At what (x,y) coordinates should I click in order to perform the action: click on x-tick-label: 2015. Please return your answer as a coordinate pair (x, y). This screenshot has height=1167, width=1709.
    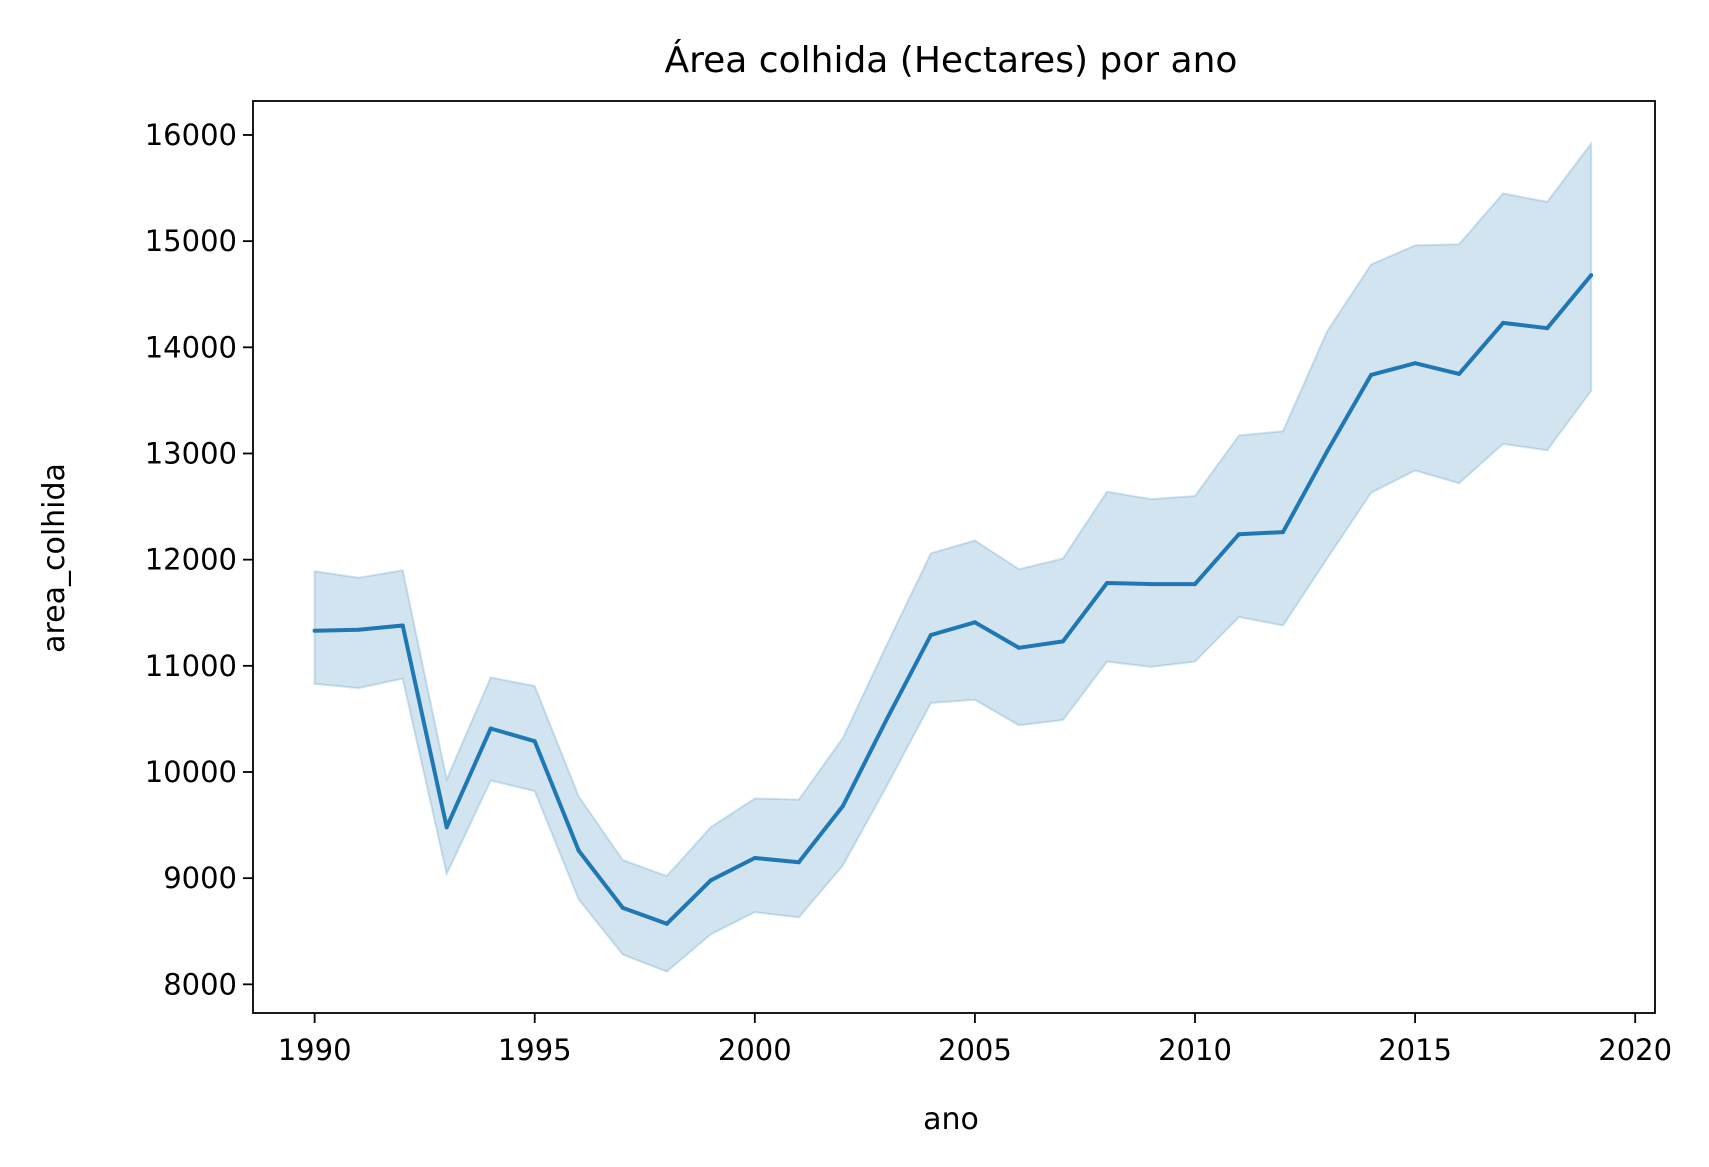
    Looking at the image, I should click on (1415, 1050).